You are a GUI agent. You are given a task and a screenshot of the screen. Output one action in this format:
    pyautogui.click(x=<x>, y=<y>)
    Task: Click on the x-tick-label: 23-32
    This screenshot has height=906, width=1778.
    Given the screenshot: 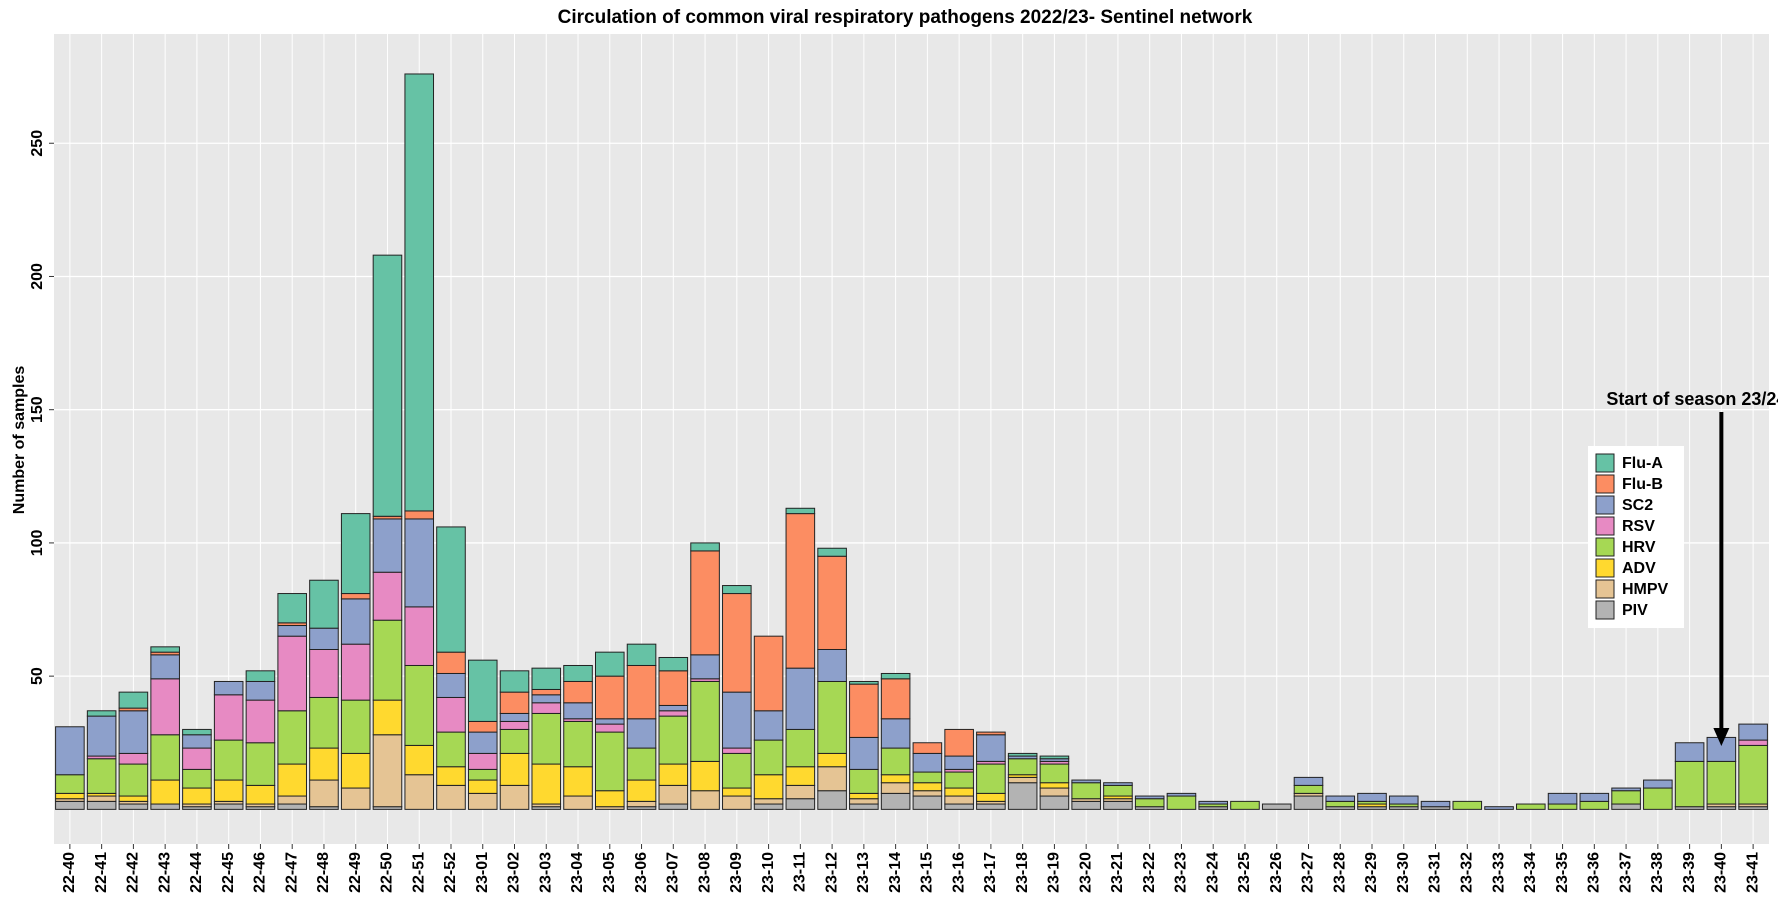 What is the action you would take?
    pyautogui.click(x=1467, y=872)
    